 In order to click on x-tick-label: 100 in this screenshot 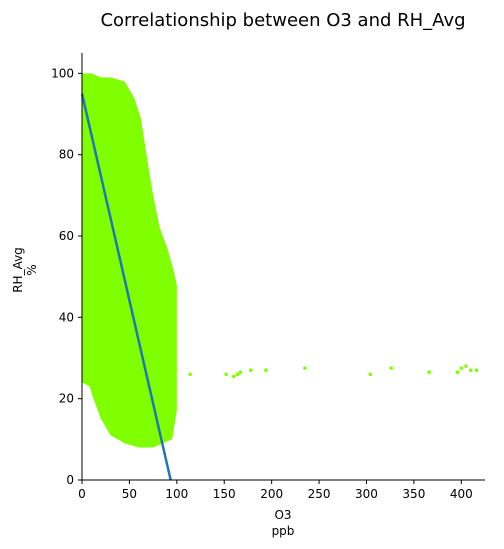, I will do `click(176, 494)`.